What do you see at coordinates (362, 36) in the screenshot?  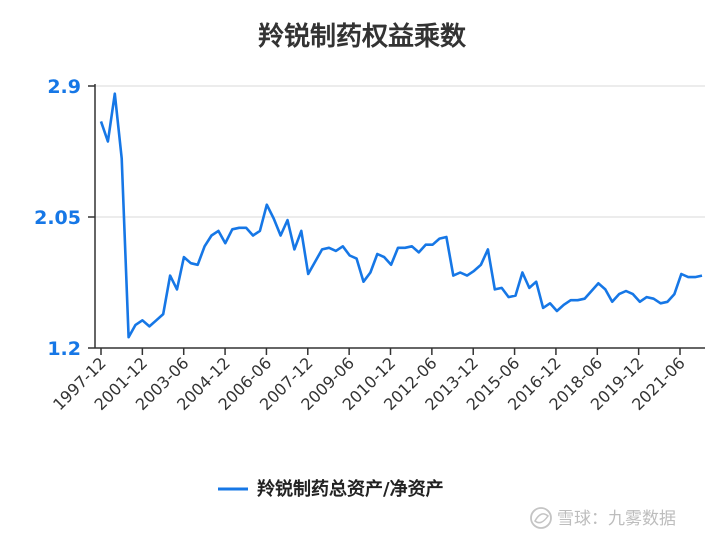 I see `chart-title: 羚锐制药权益乘数` at bounding box center [362, 36].